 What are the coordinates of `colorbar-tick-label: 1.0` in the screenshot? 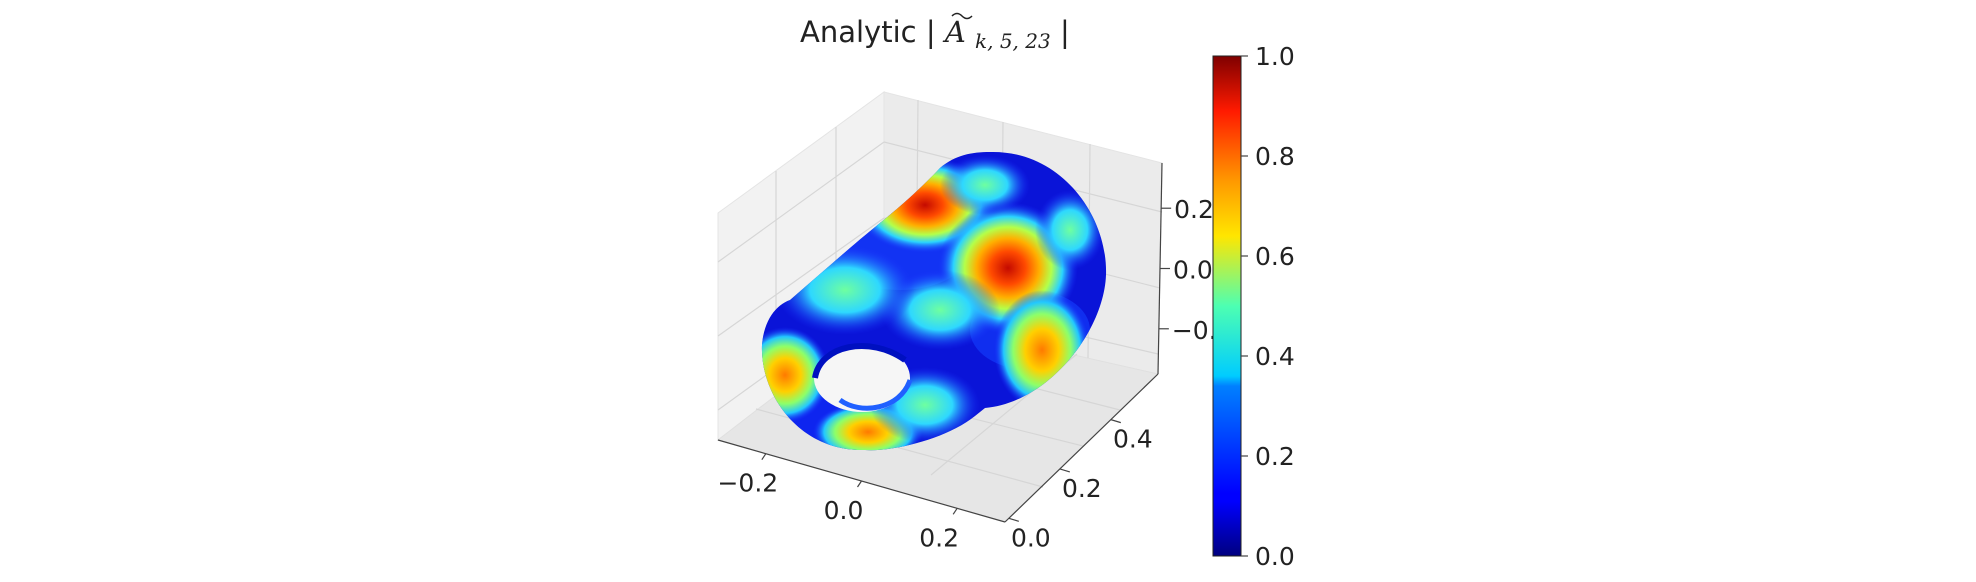 It's located at (1275, 56).